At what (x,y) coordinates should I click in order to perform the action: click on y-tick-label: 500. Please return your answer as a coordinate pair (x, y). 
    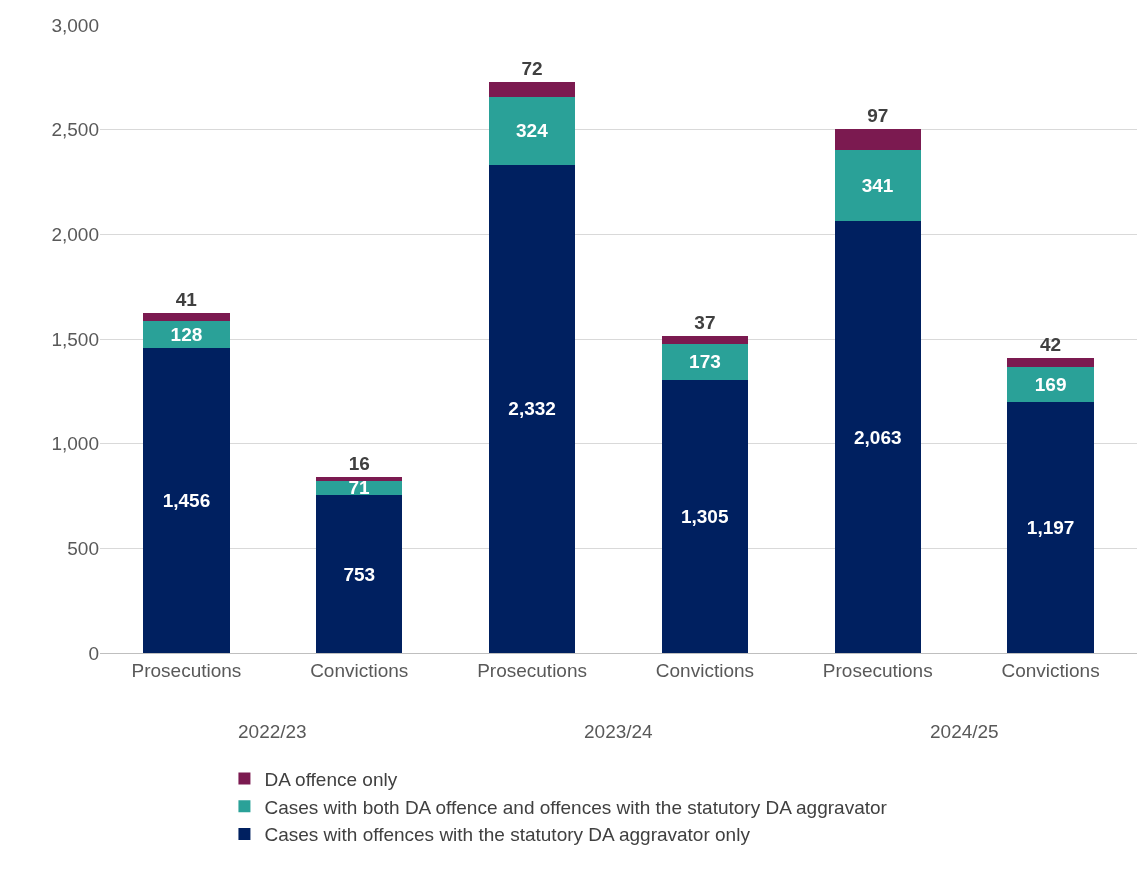
    Looking at the image, I should click on (83, 548).